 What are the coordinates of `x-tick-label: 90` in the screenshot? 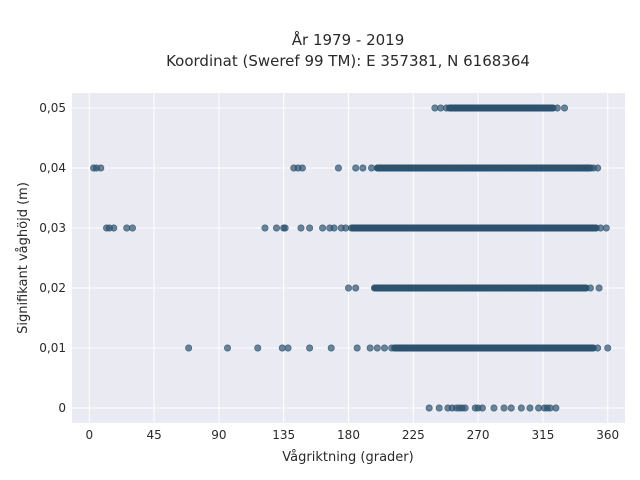 It's located at (218, 435).